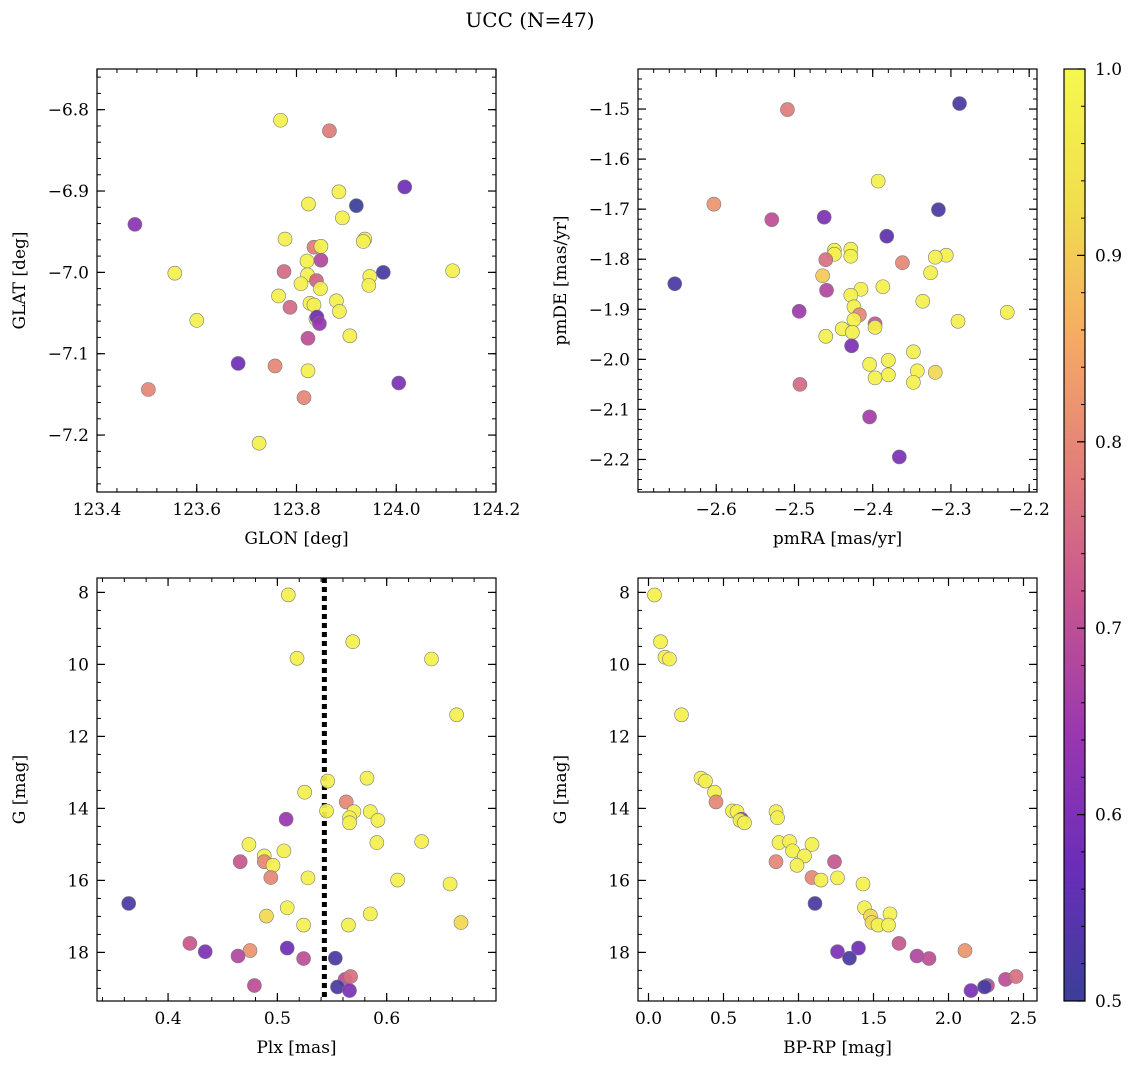 The width and height of the screenshot is (1136, 1068). I want to click on colorbar-tick-label: 0.9, so click(1108, 256).